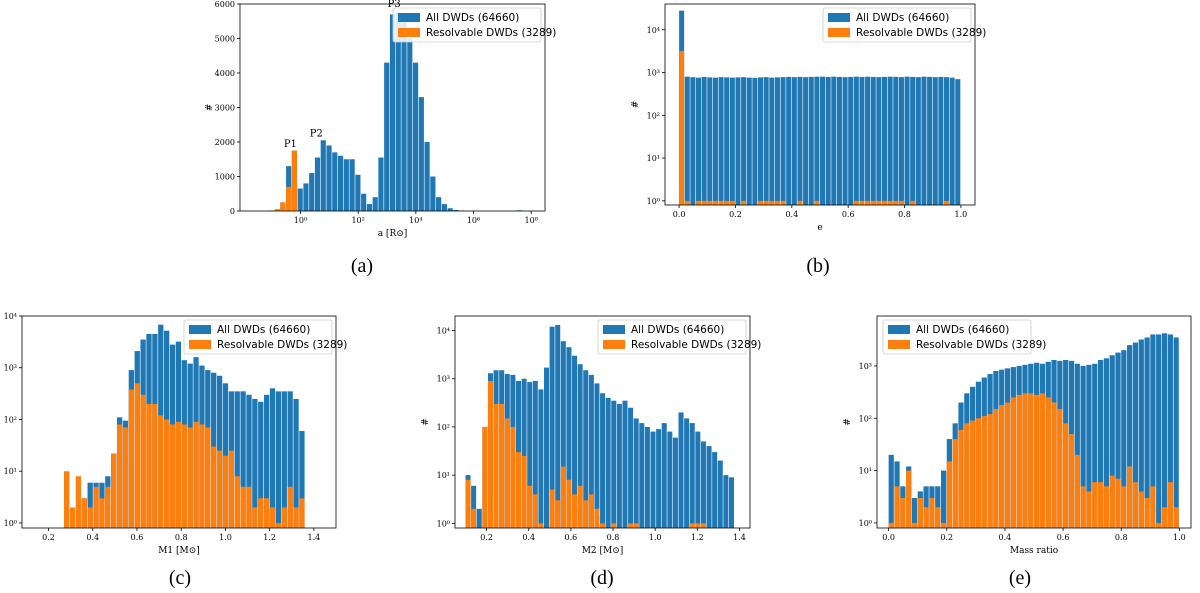 This screenshot has height=593, width=1200. I want to click on x-tick-label-c-3: 0.8, so click(181, 537).